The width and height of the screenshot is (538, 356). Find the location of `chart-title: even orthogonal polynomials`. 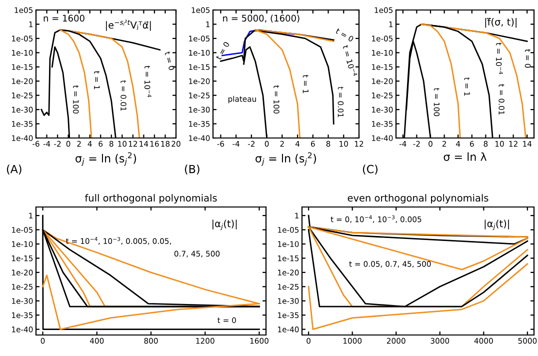

chart-title: even orthogonal polynomials is located at coordinates (418, 199).